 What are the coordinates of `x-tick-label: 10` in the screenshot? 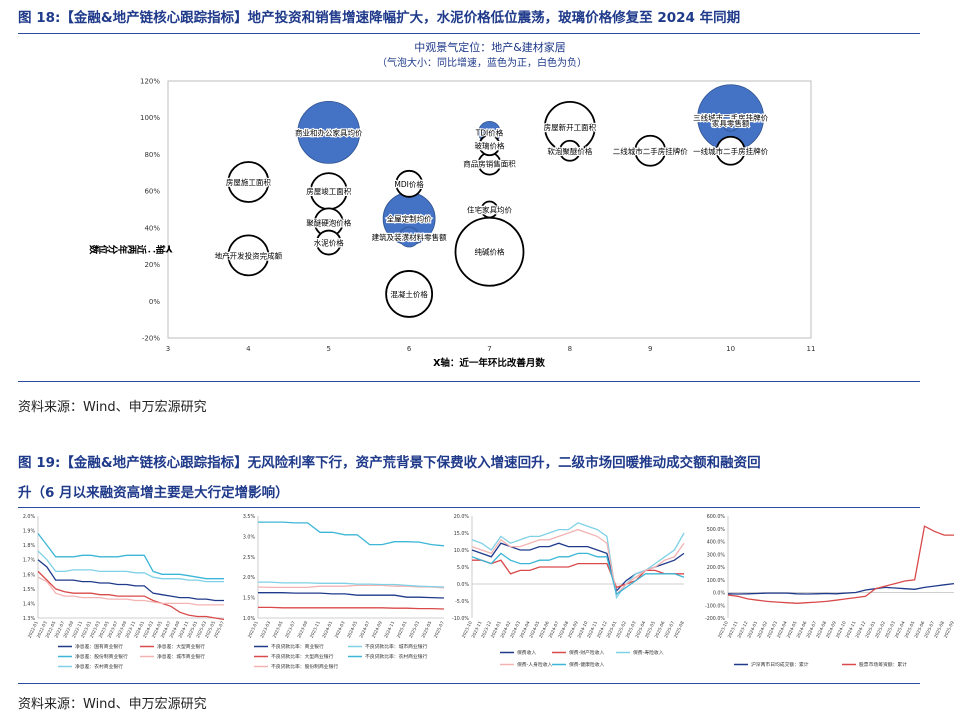 It's located at (730, 349).